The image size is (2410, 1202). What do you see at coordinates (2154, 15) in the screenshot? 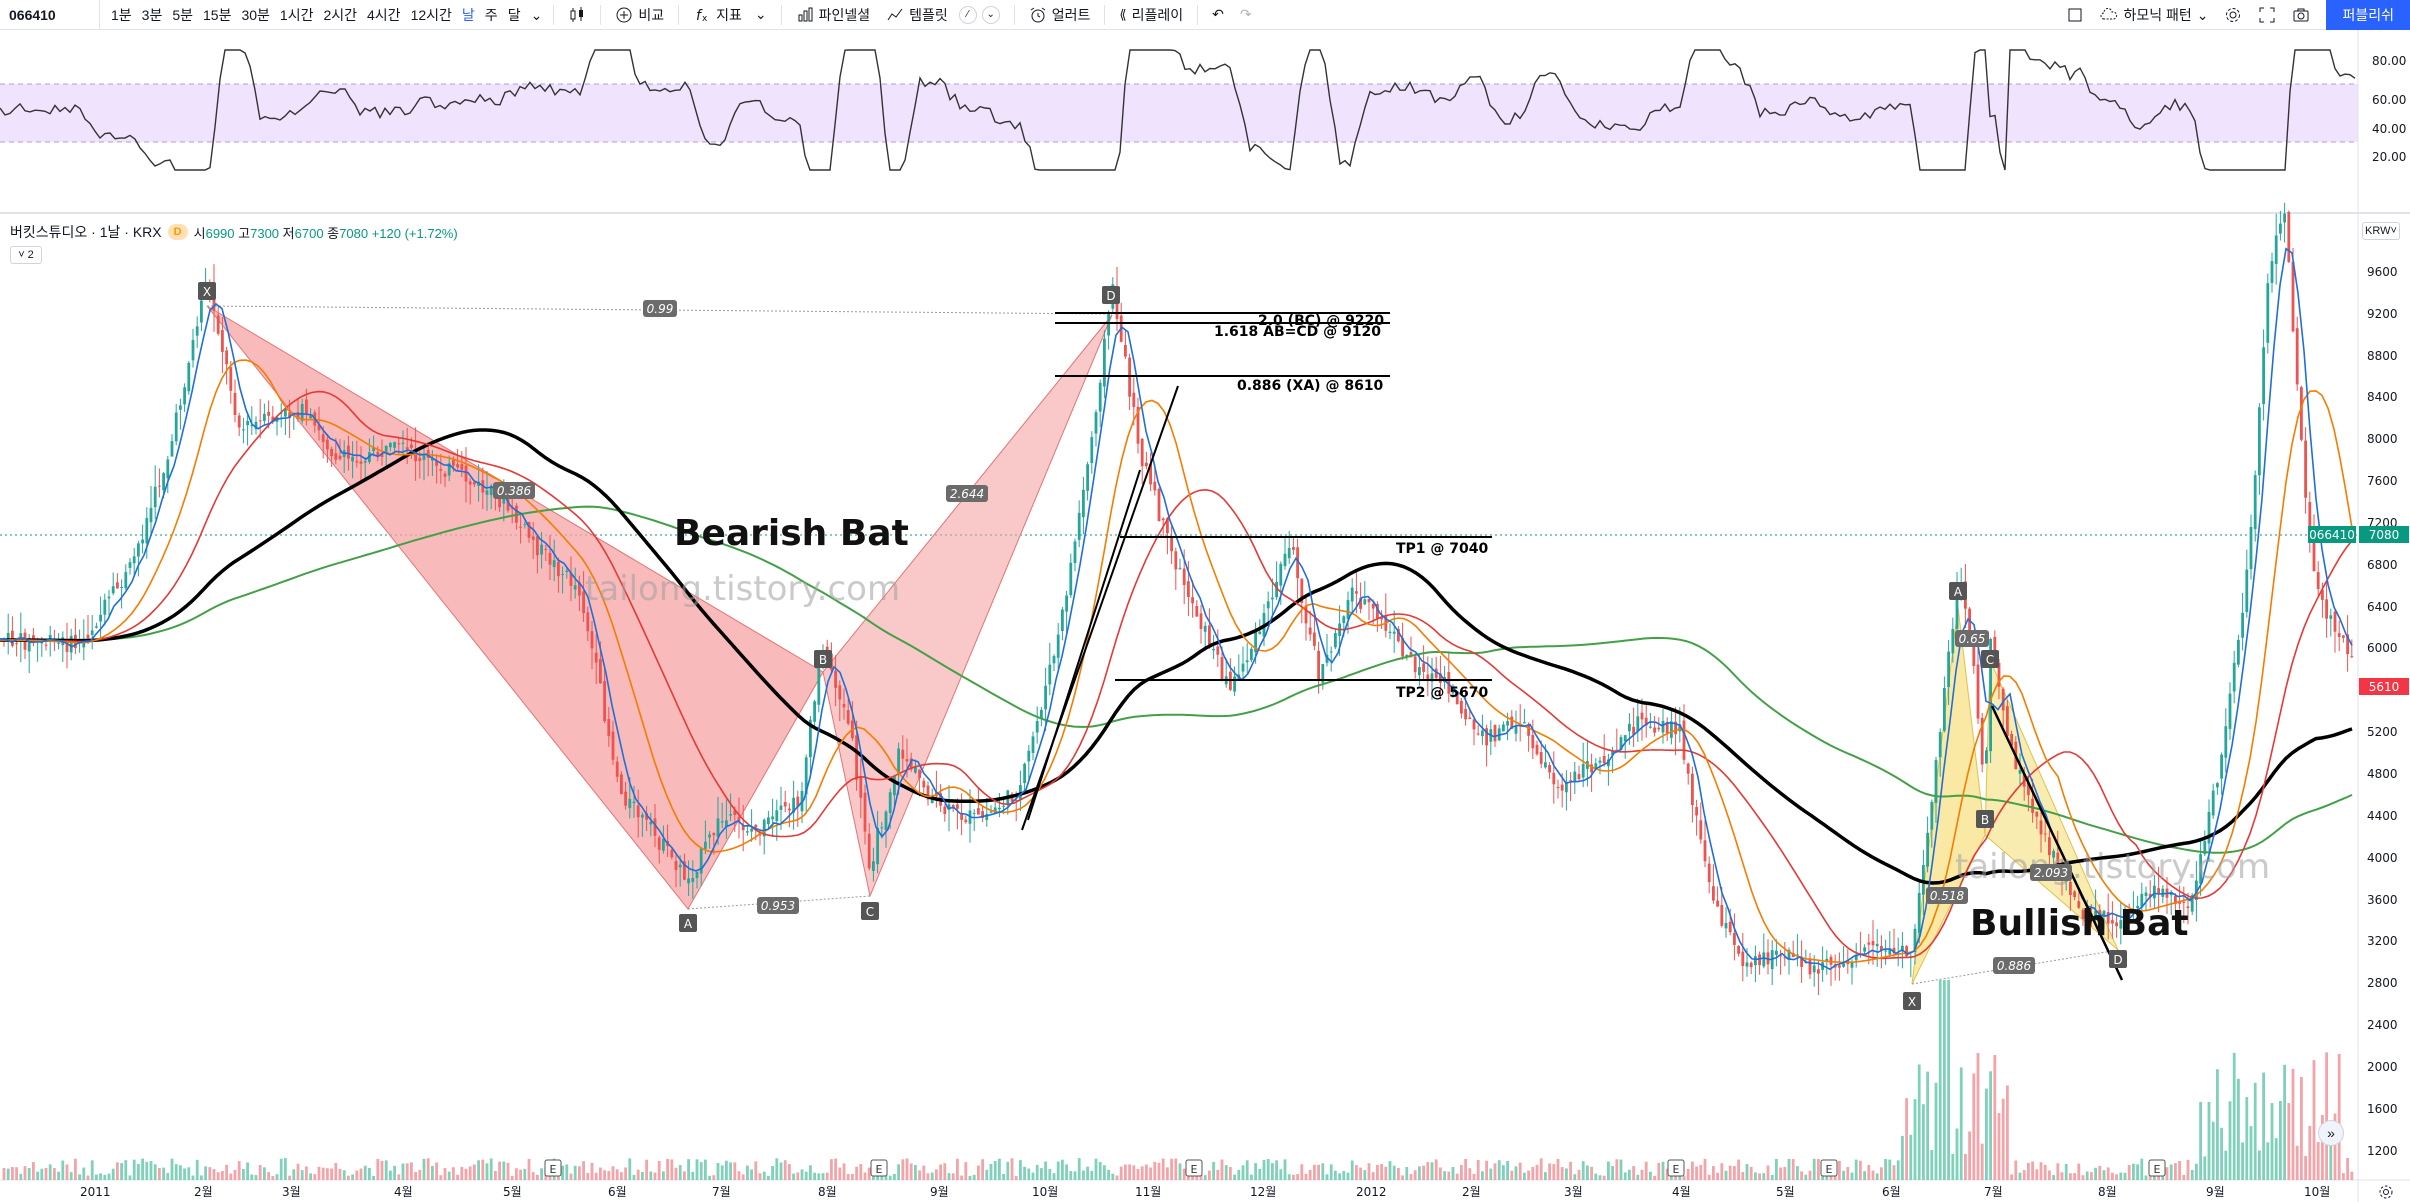
I see `harmonic-pattern-button: 하모닉 패턴 ⌄` at bounding box center [2154, 15].